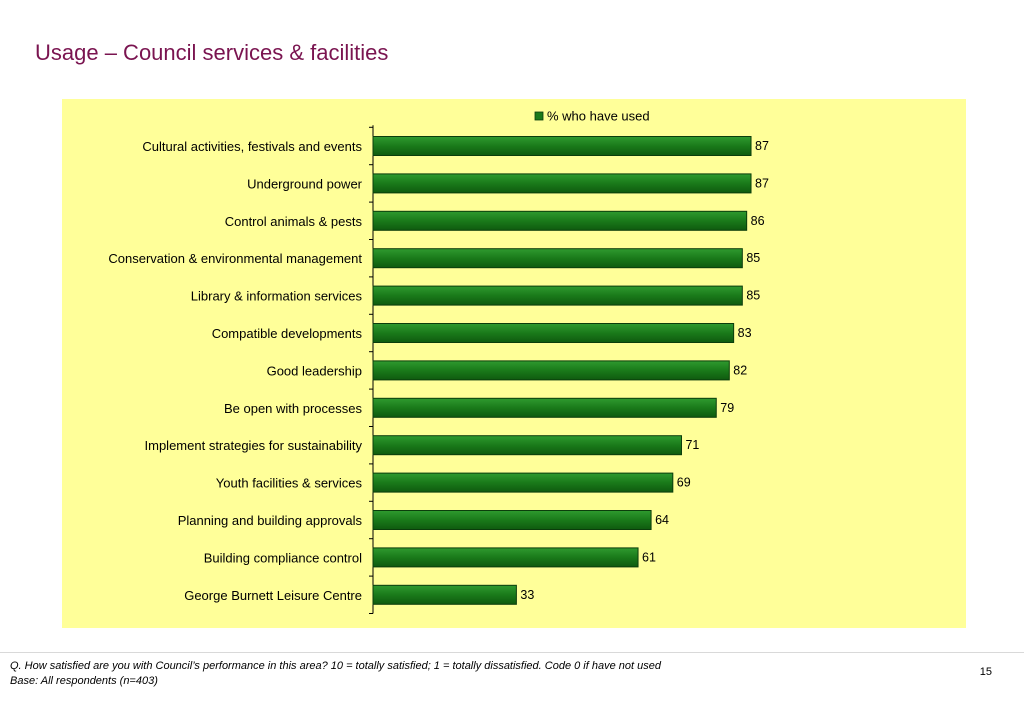  Describe the element at coordinates (598, 116) in the screenshot. I see `legend-label: % who have used` at that location.